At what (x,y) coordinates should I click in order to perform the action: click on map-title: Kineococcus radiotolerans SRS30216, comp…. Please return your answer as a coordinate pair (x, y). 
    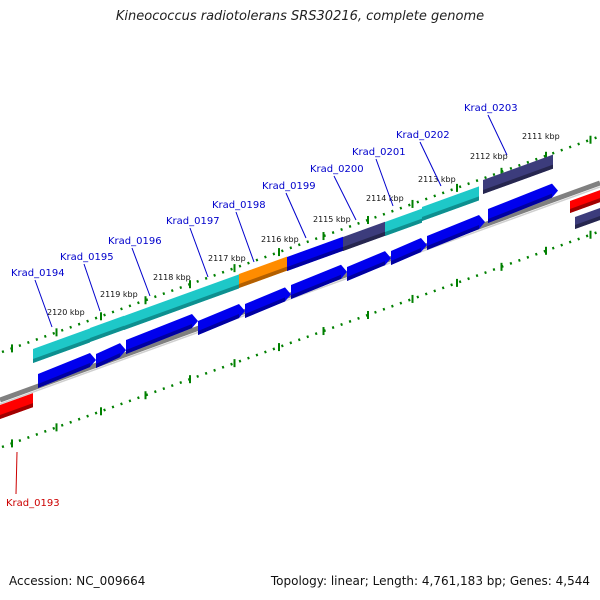
    Looking at the image, I should click on (300, 16).